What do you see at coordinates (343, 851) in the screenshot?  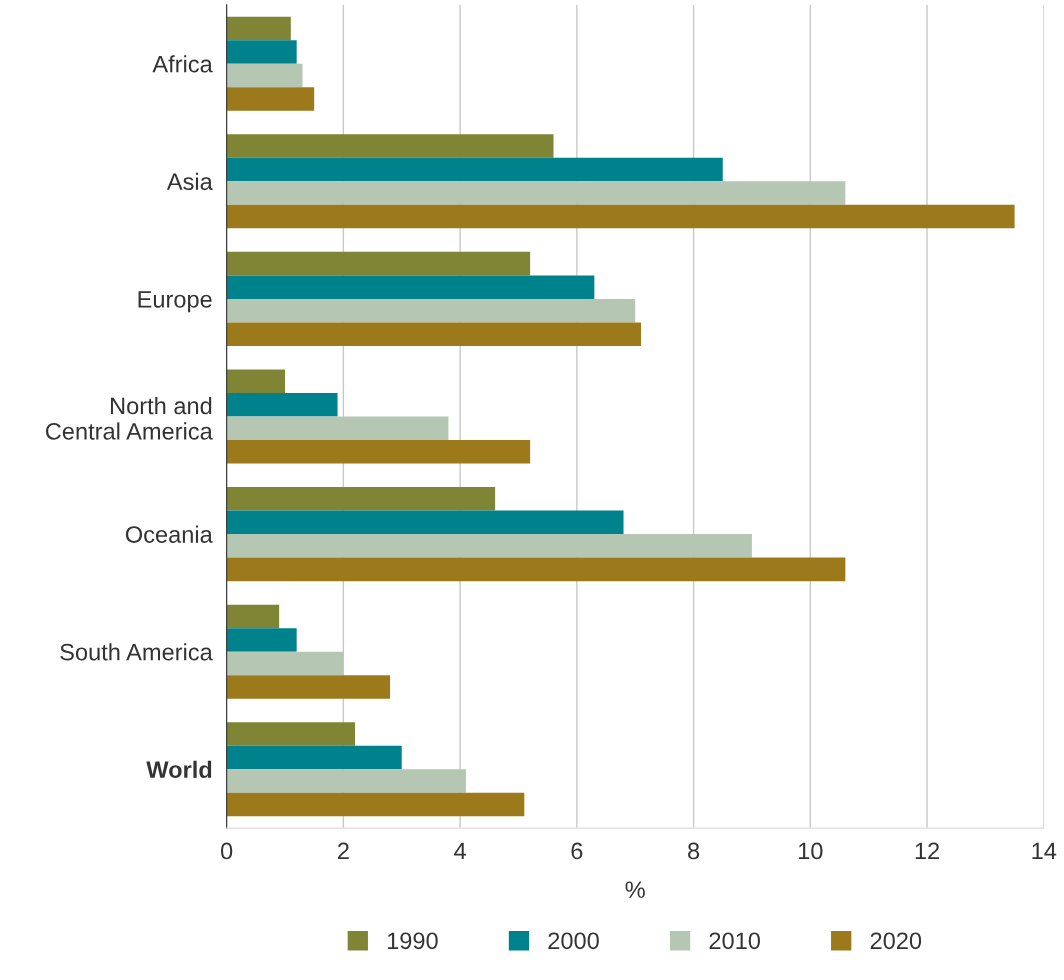 I see `x-tick-label: 2` at bounding box center [343, 851].